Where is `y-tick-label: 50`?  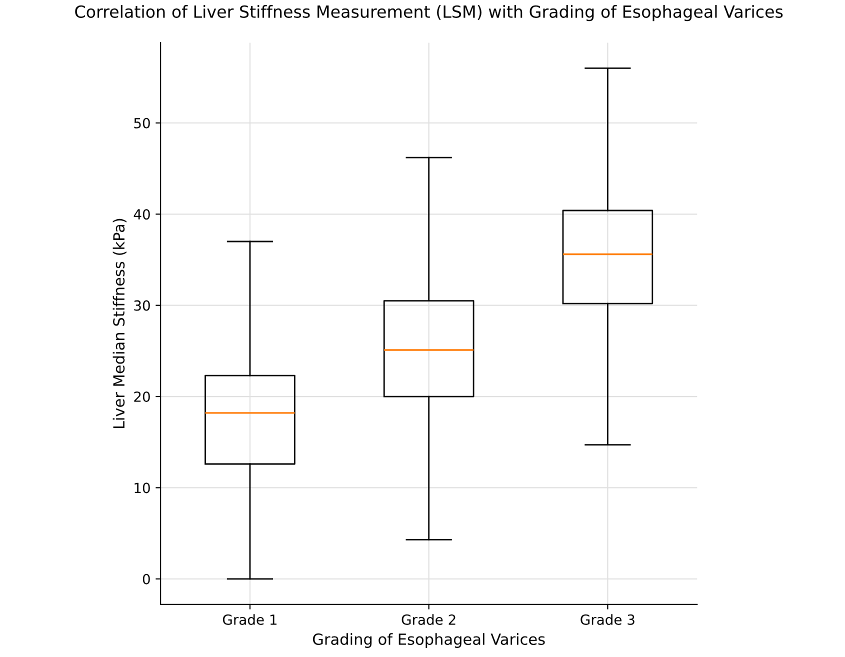
y-tick-label: 50 is located at coordinates (142, 123).